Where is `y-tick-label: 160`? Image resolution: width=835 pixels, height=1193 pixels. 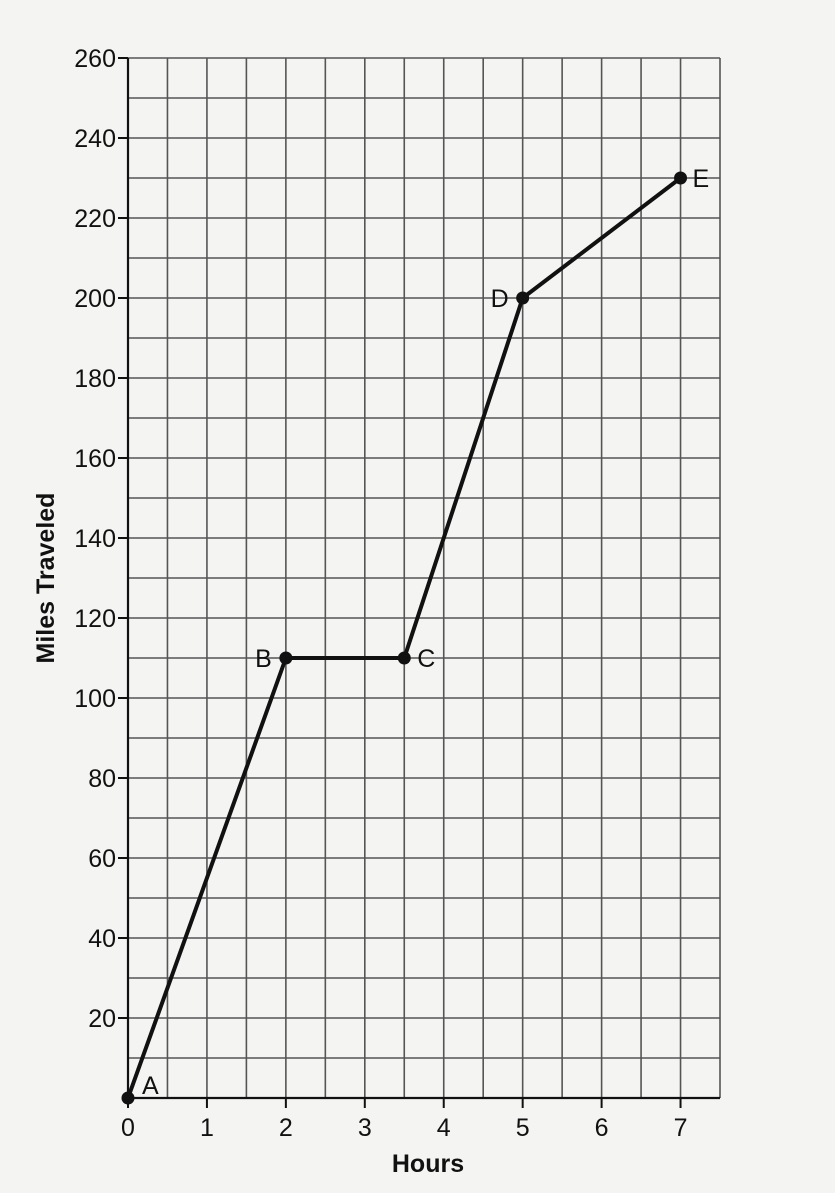
y-tick-label: 160 is located at coordinates (95, 459).